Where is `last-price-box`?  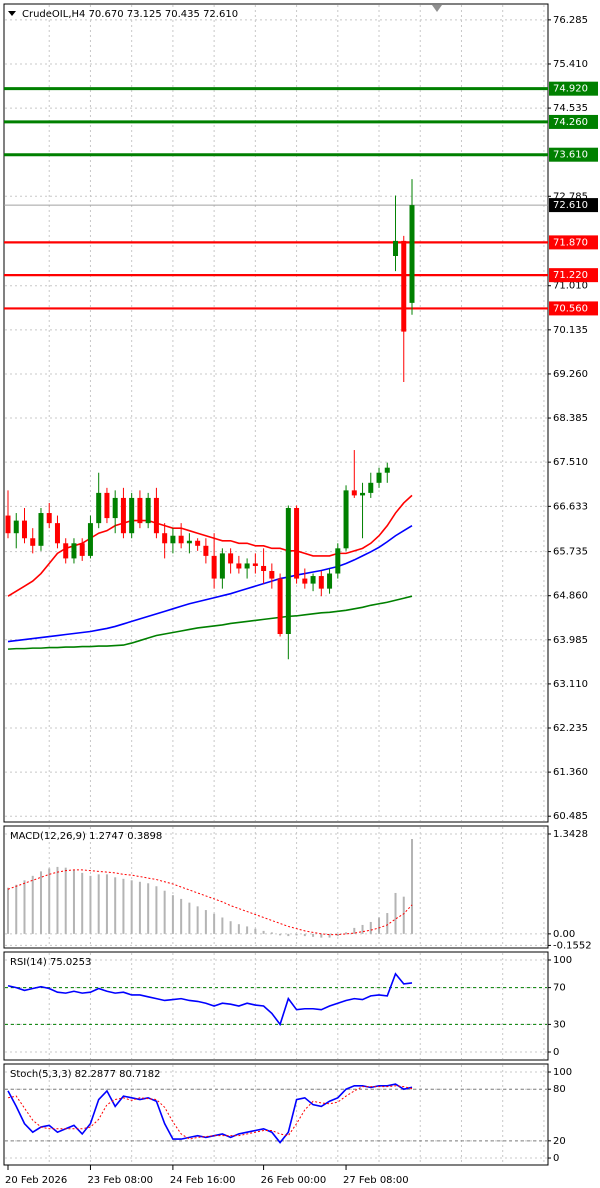 last-price-box is located at coordinates (573, 205).